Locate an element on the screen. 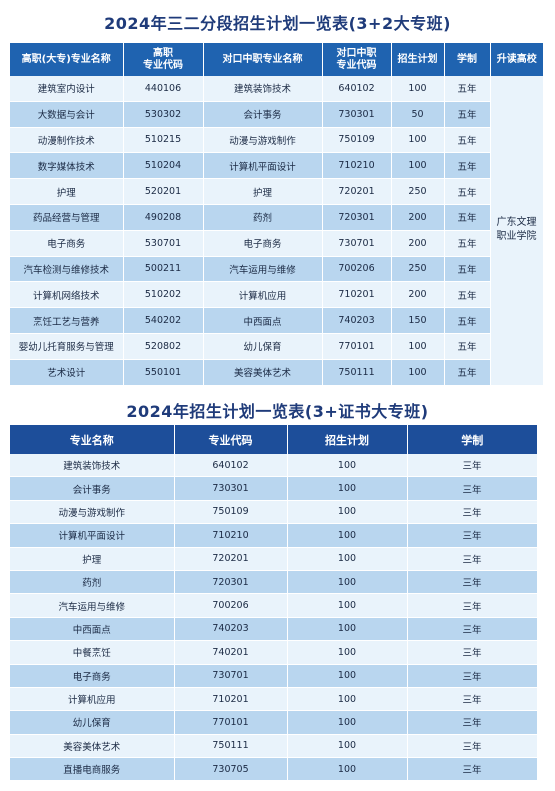  table-row: 中西面点 740203 100 三年 is located at coordinates (274, 629).